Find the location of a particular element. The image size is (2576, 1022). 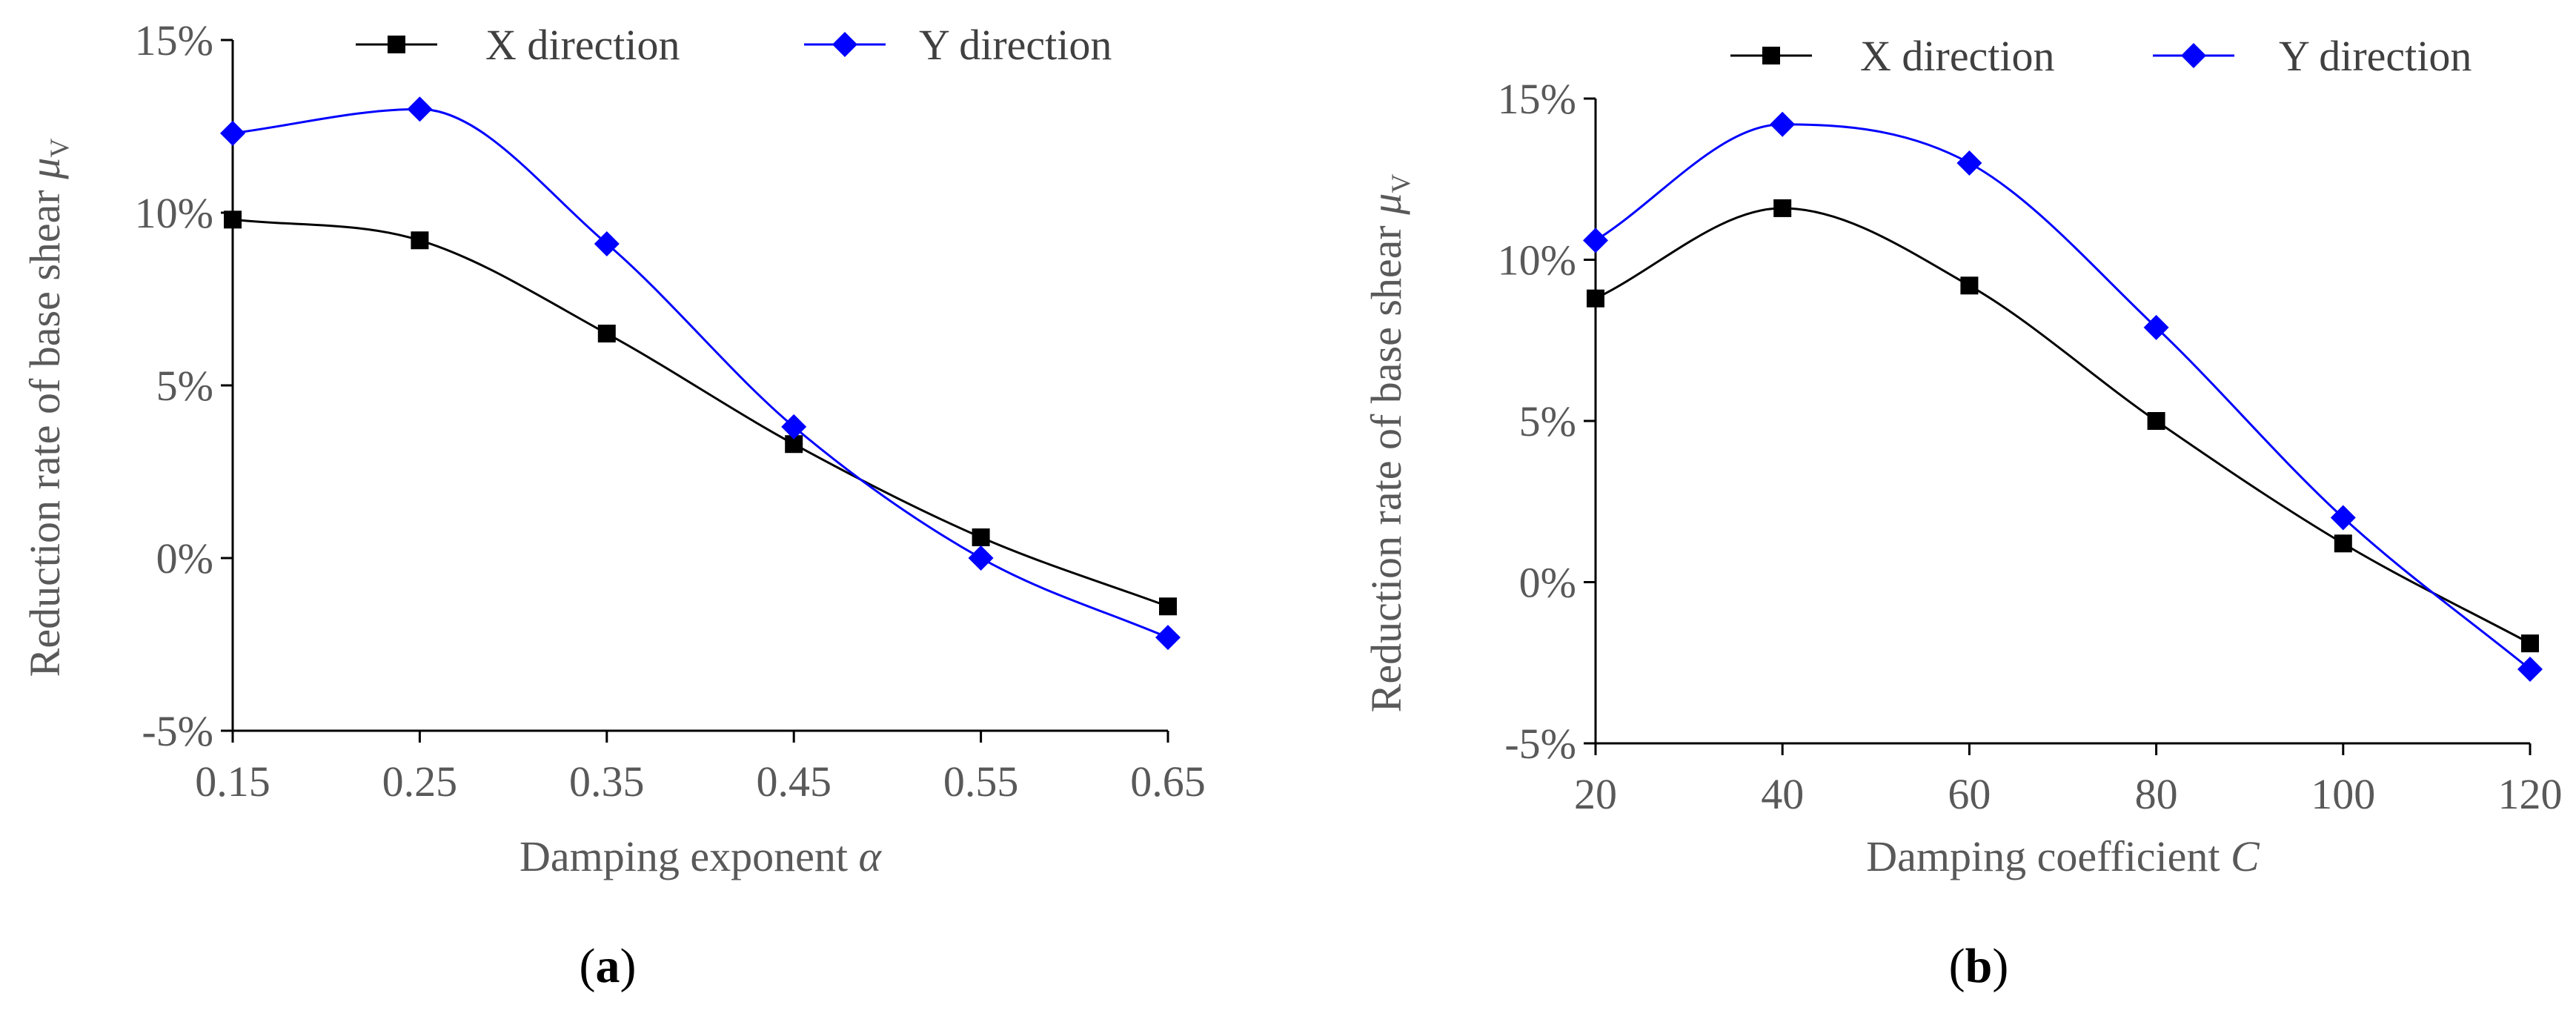

x-tick-label: 80 is located at coordinates (2156, 794).